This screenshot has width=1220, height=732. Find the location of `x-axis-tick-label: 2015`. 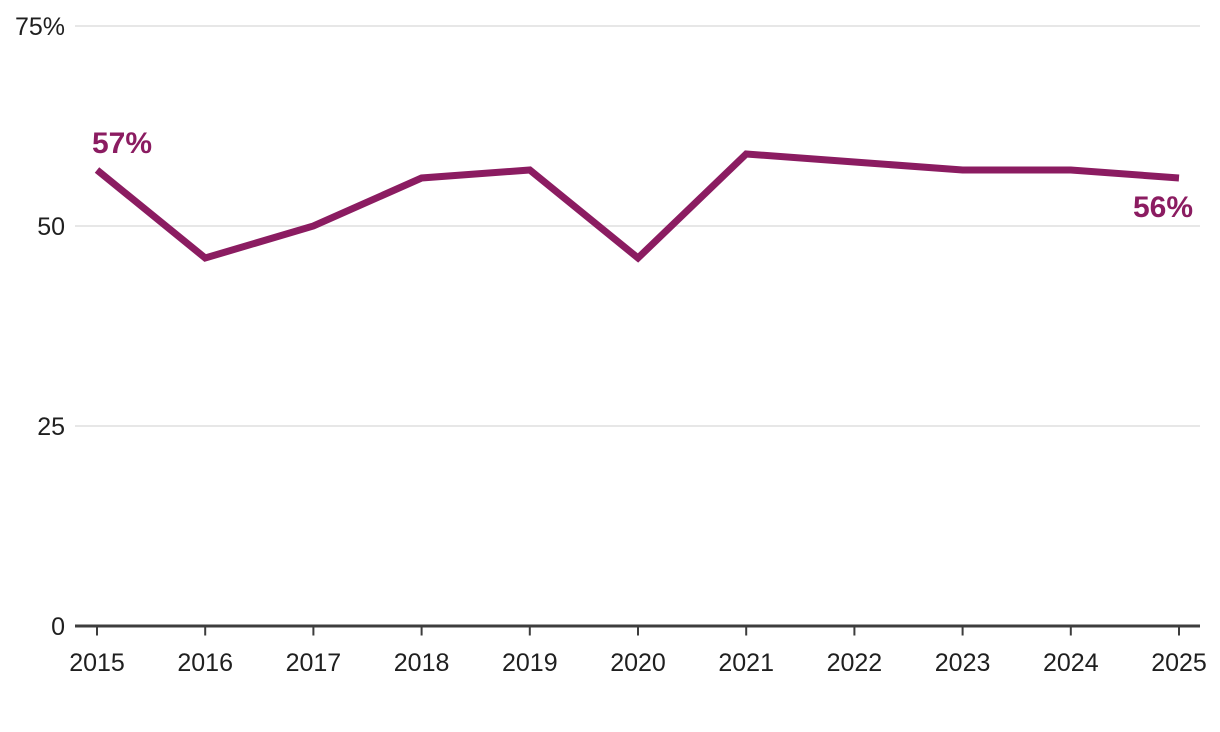

x-axis-tick-label: 2015 is located at coordinates (97, 663).